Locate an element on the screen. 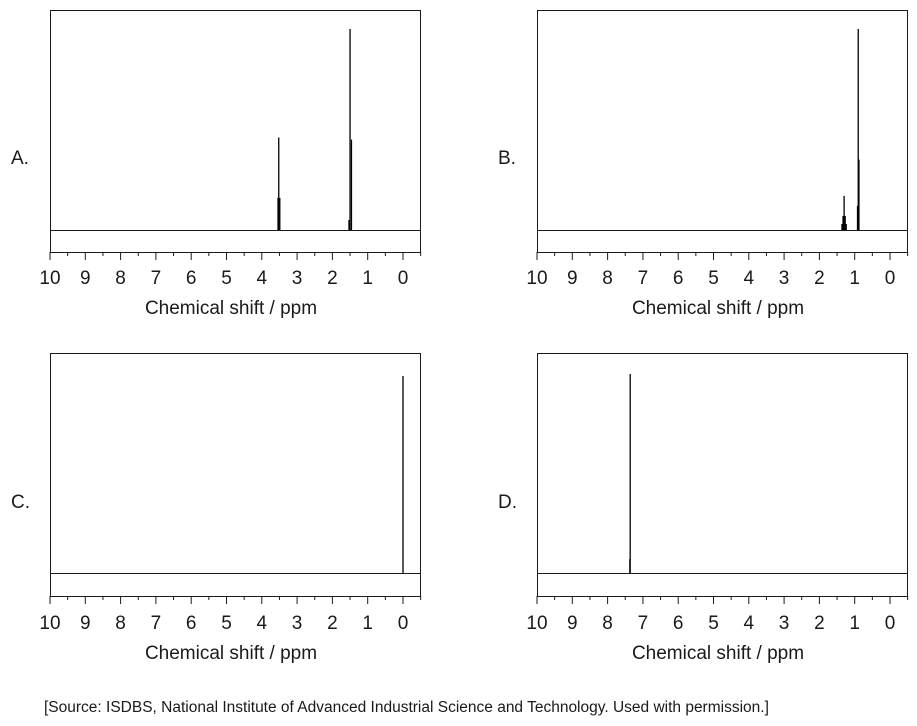  x-axis-title-c: Chemical shift / ppm is located at coordinates (231, 653).